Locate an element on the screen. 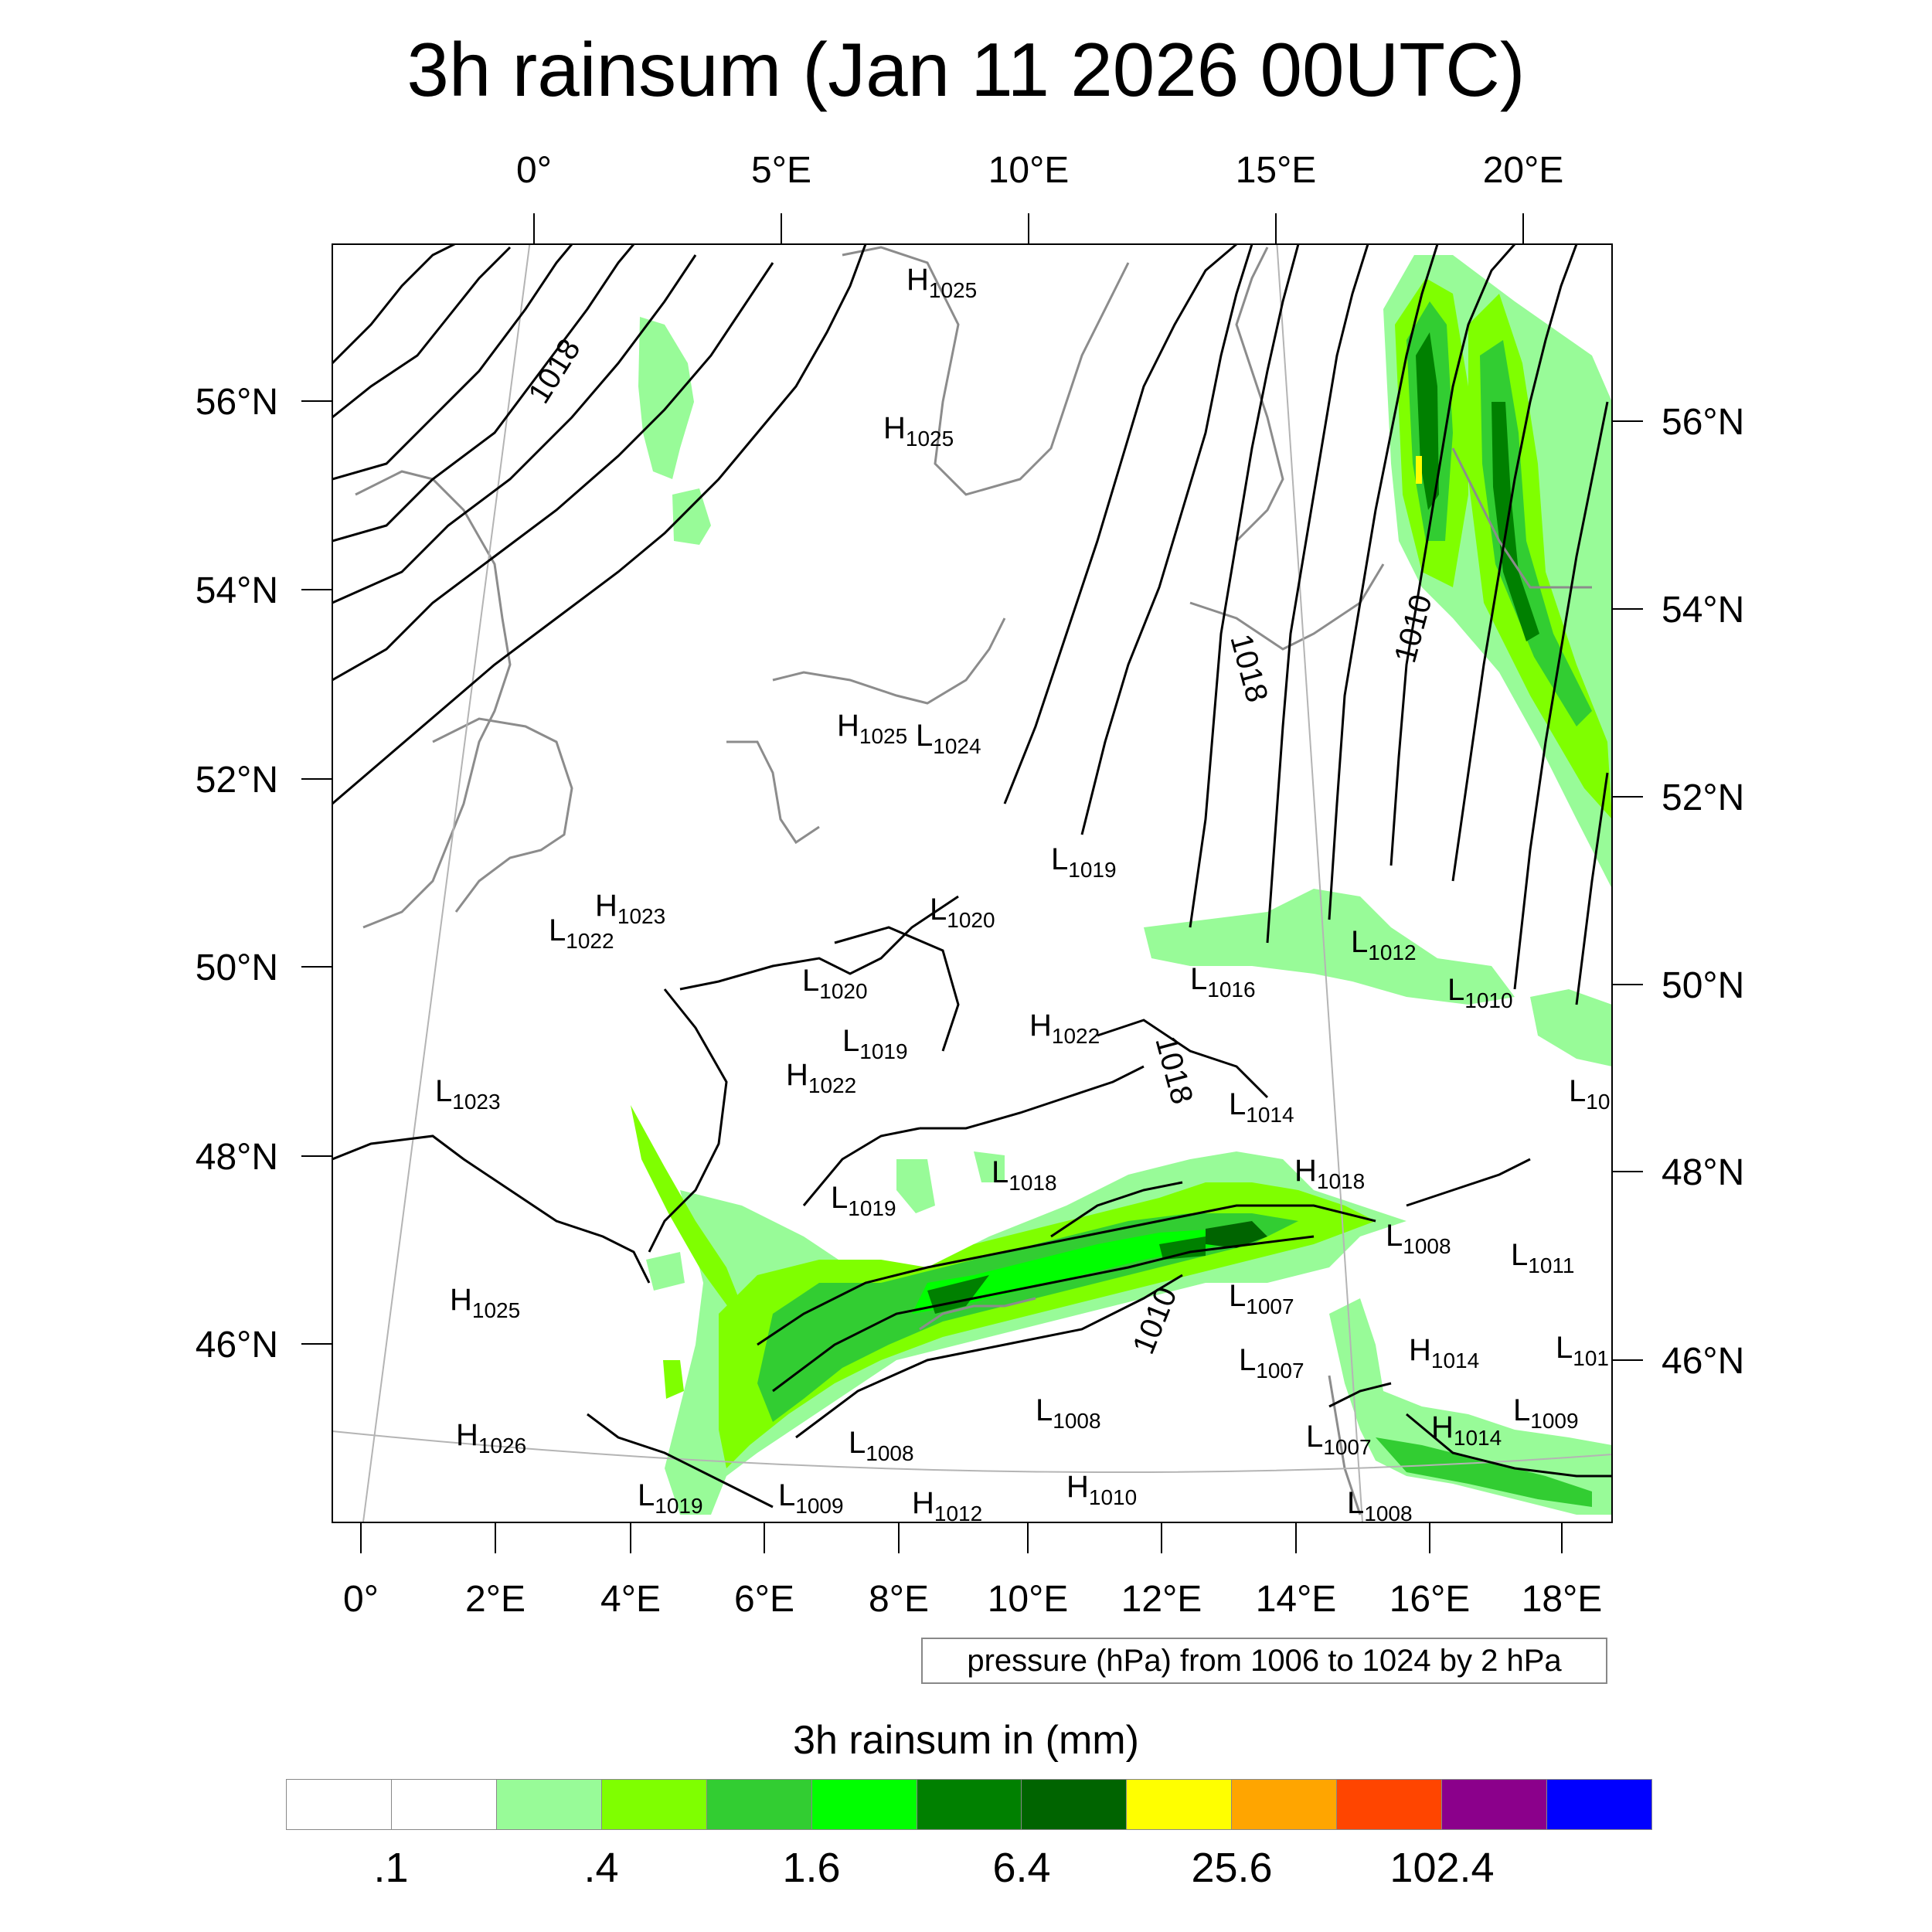  left-tick-label: 50°N is located at coordinates (237, 968).